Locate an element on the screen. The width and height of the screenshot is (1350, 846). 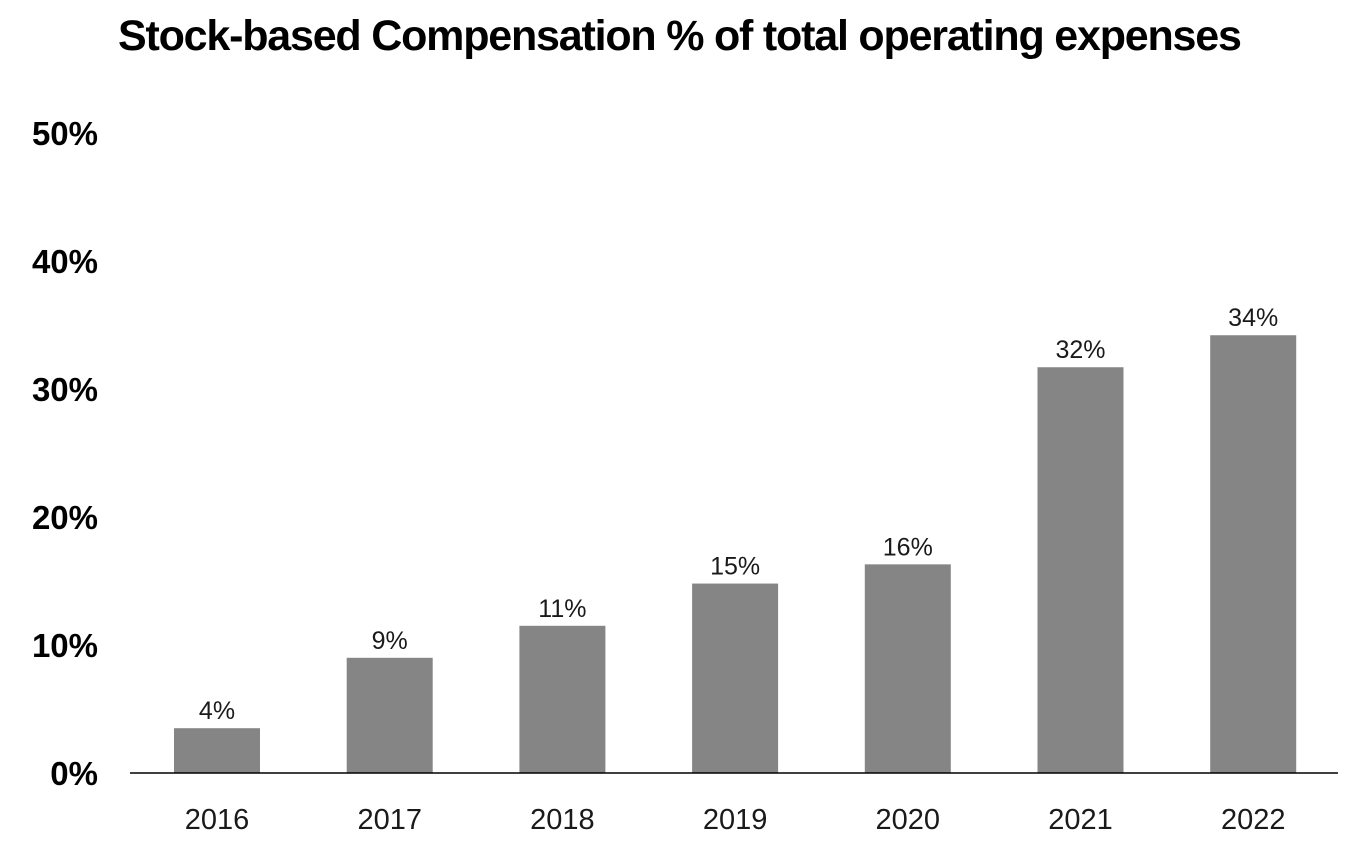
x-tick-label: 2019 is located at coordinates (735, 820).